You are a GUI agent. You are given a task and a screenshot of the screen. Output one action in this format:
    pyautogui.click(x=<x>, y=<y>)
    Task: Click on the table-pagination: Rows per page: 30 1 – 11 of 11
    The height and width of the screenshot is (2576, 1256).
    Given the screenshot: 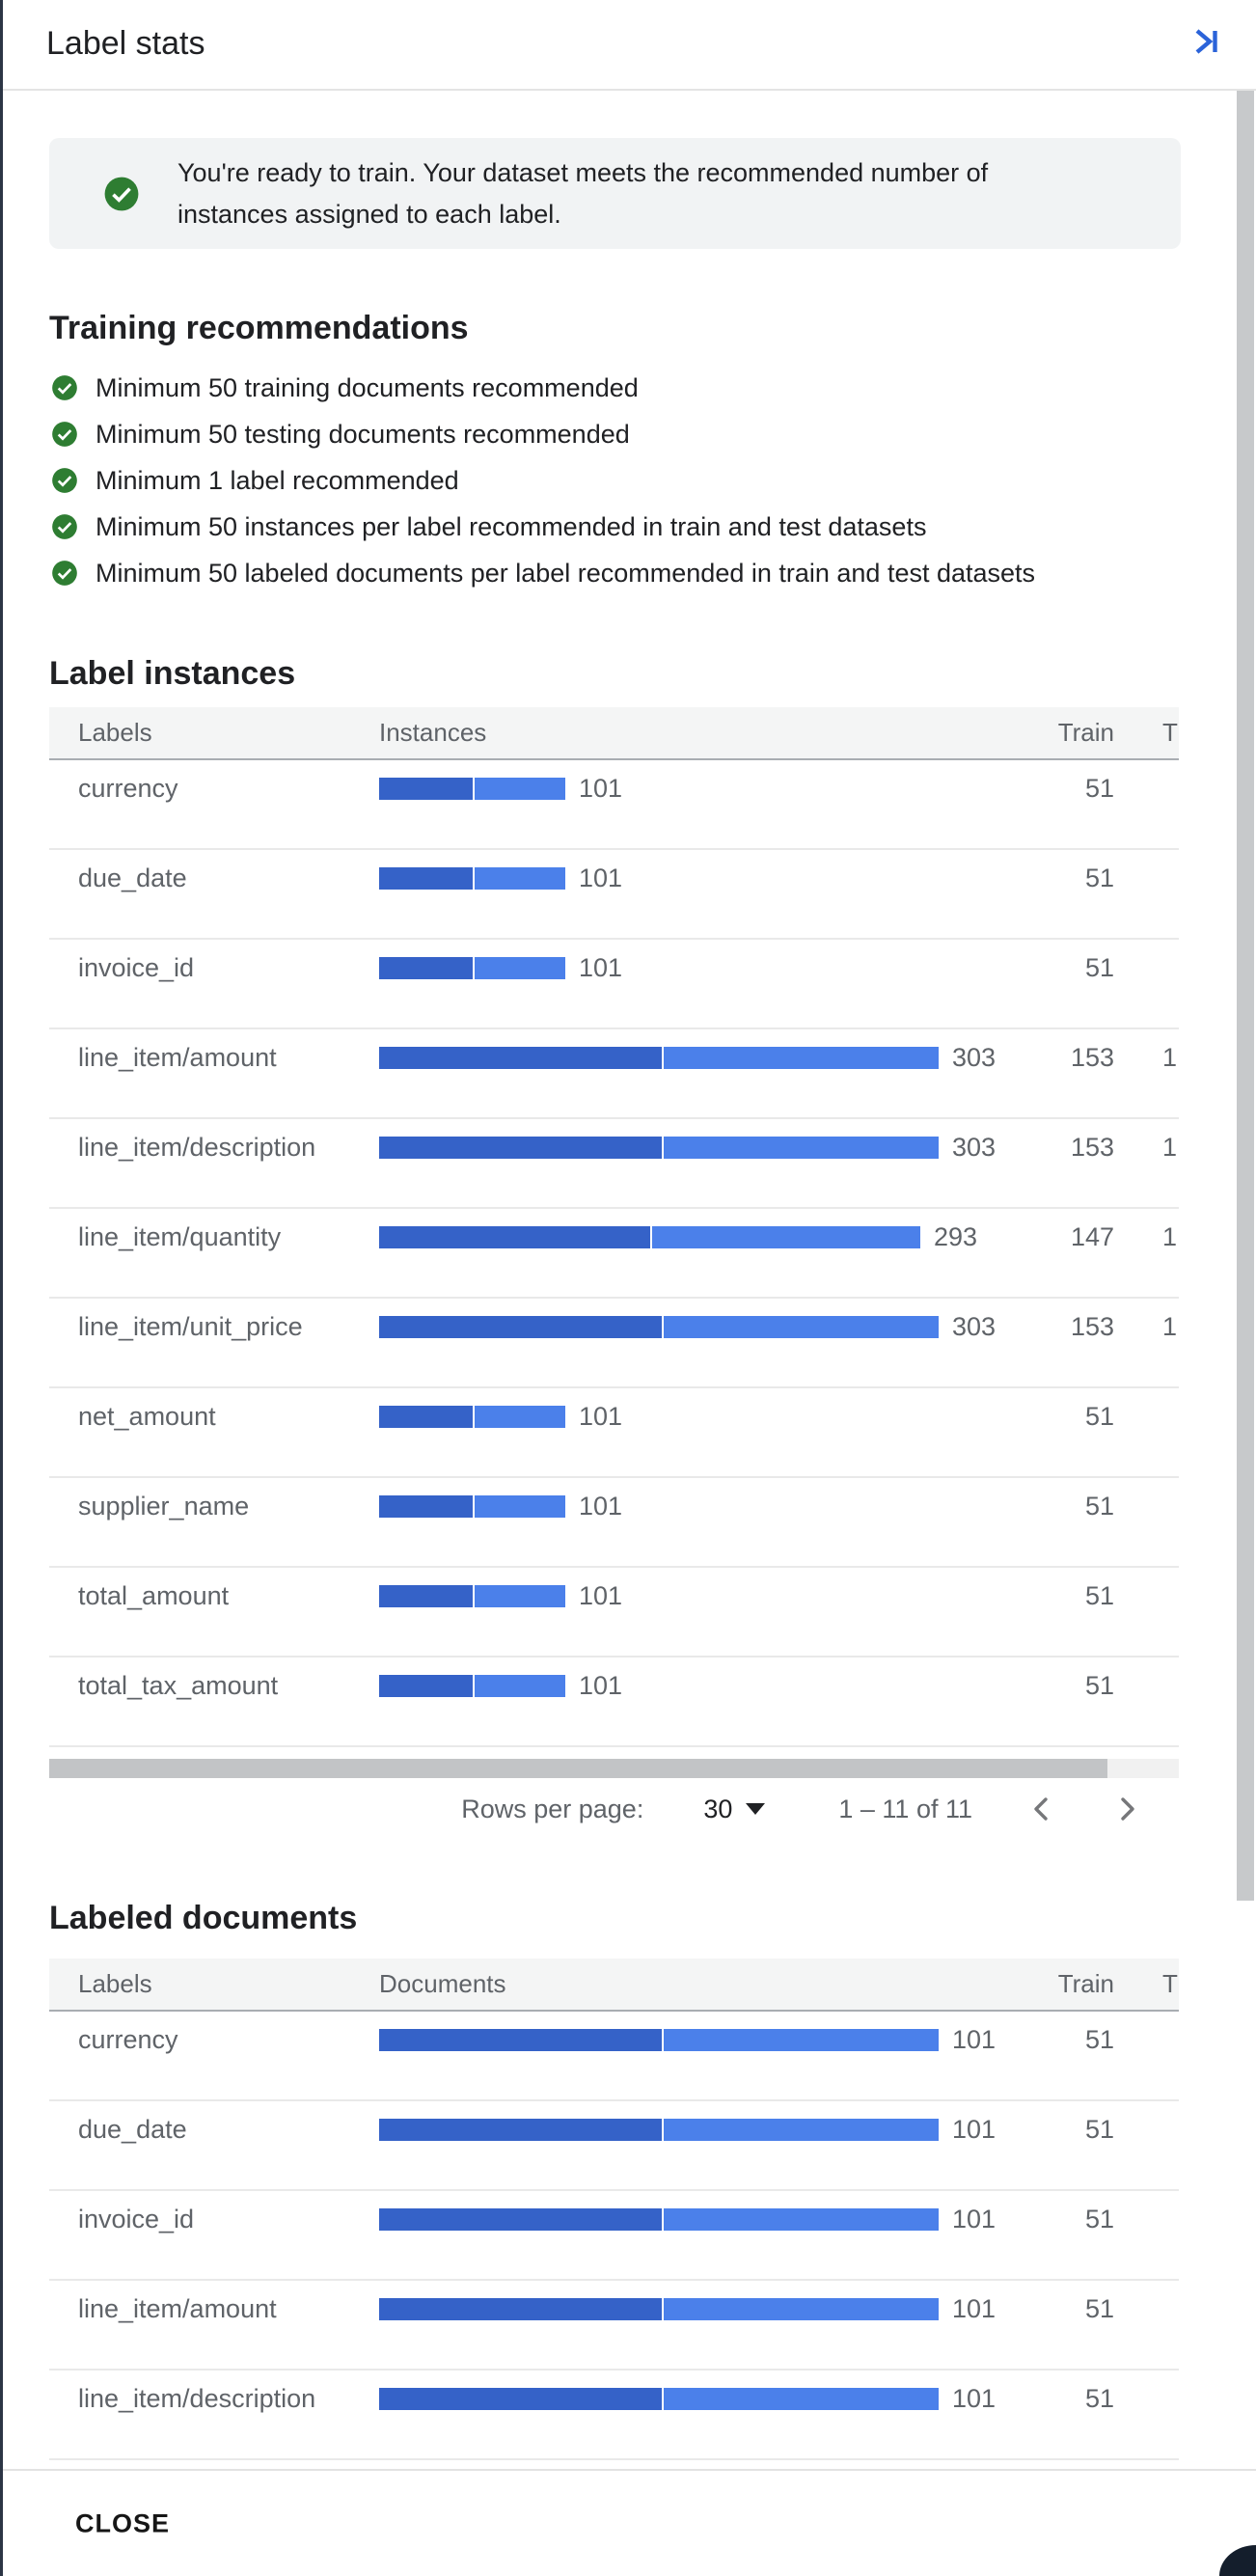 What is the action you would take?
    pyautogui.click(x=614, y=1809)
    